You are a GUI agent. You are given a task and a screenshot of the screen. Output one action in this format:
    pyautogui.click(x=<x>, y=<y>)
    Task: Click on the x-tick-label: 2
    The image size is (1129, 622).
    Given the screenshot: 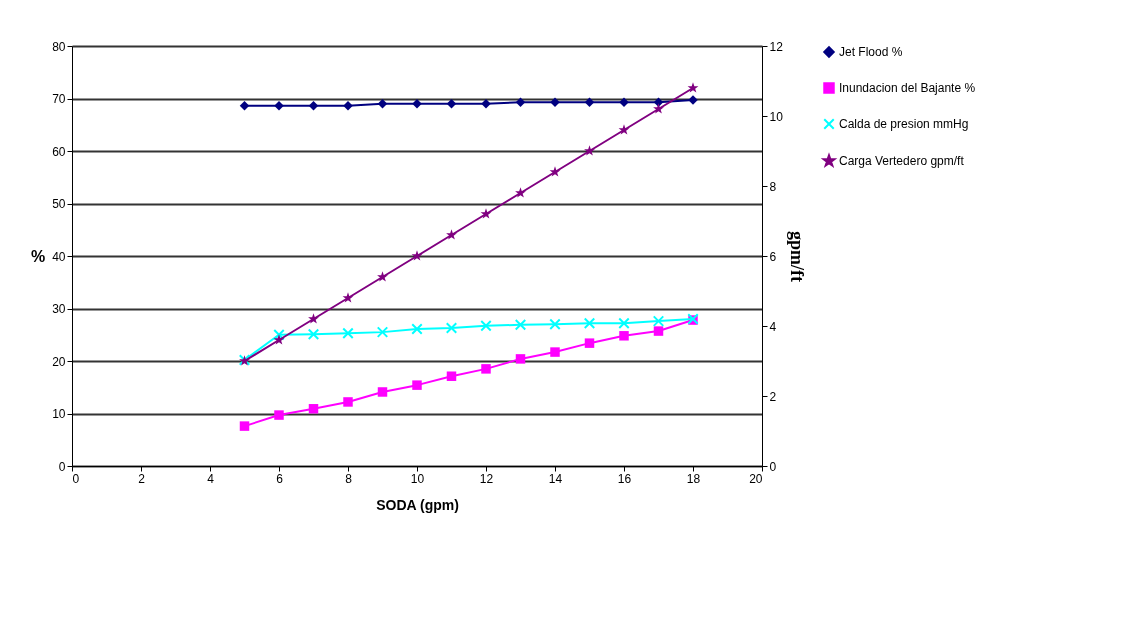 What is the action you would take?
    pyautogui.click(x=142, y=478)
    